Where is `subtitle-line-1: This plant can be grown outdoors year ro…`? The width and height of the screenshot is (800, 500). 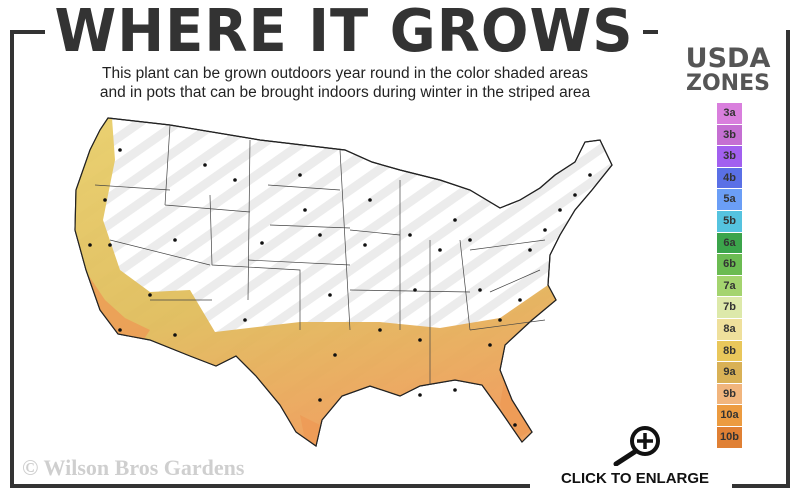
subtitle-line-1: This plant can be grown outdoors year ro… is located at coordinates (345, 73).